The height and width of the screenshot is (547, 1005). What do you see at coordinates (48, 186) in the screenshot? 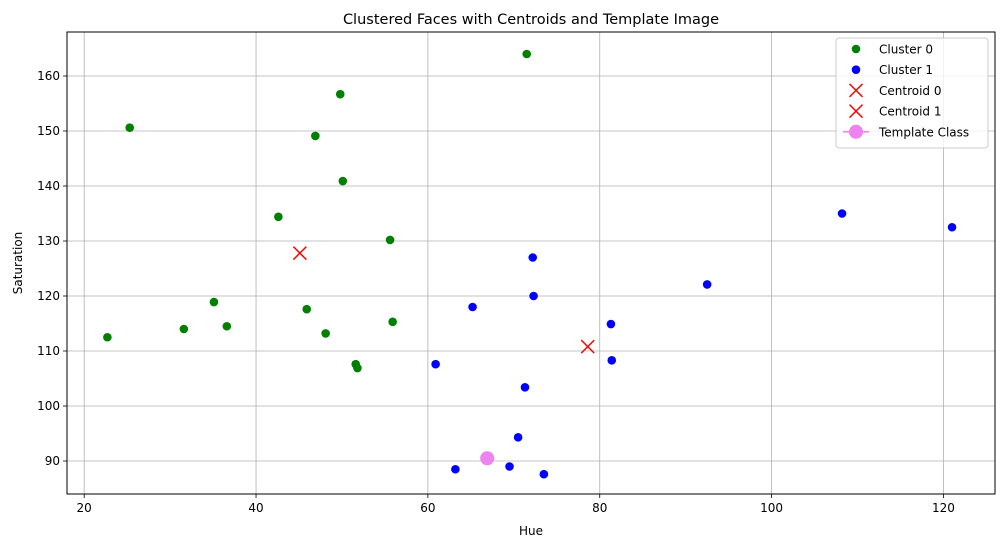
I see `y-tick-label: 140` at bounding box center [48, 186].